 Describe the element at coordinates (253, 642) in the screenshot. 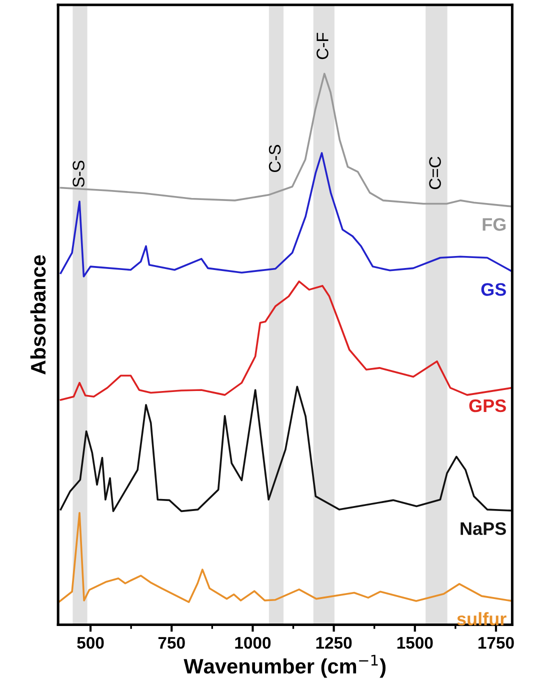

I see `x-tick-label: 1000` at that location.